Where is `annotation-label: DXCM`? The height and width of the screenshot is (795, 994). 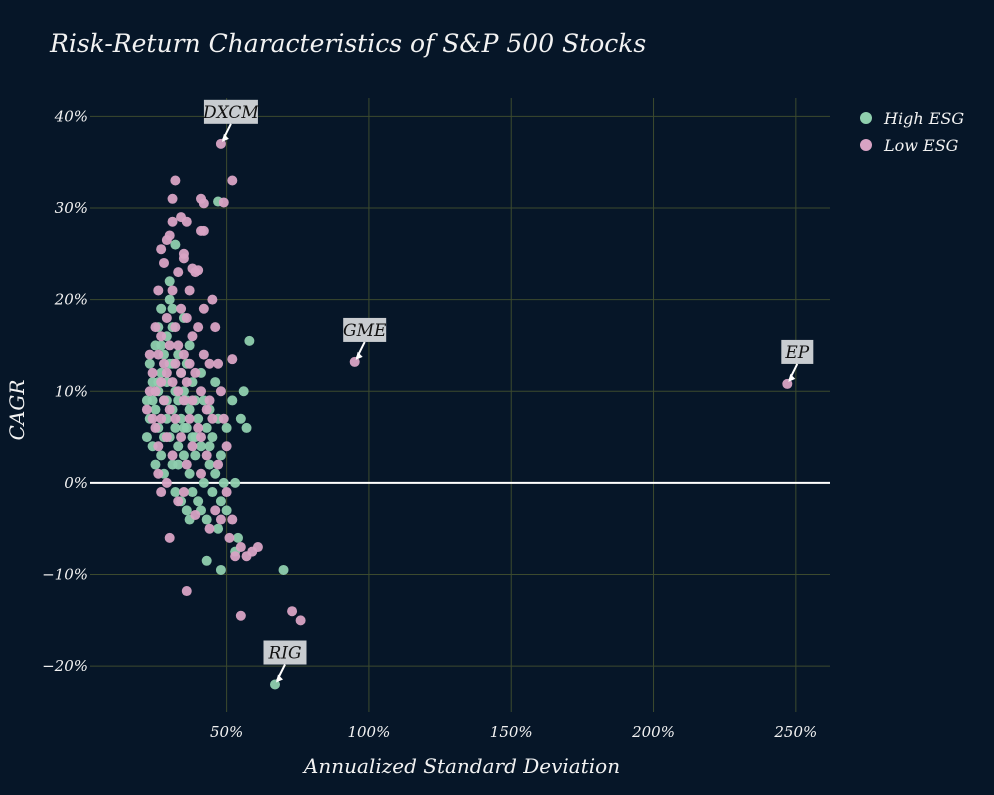 annotation-label: DXCM is located at coordinates (230, 113).